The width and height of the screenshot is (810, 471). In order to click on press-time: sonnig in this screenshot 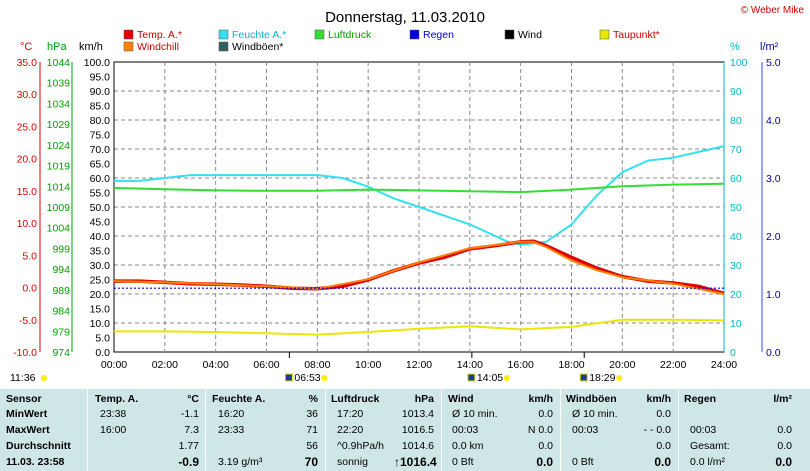, I will do `click(352, 462)`.